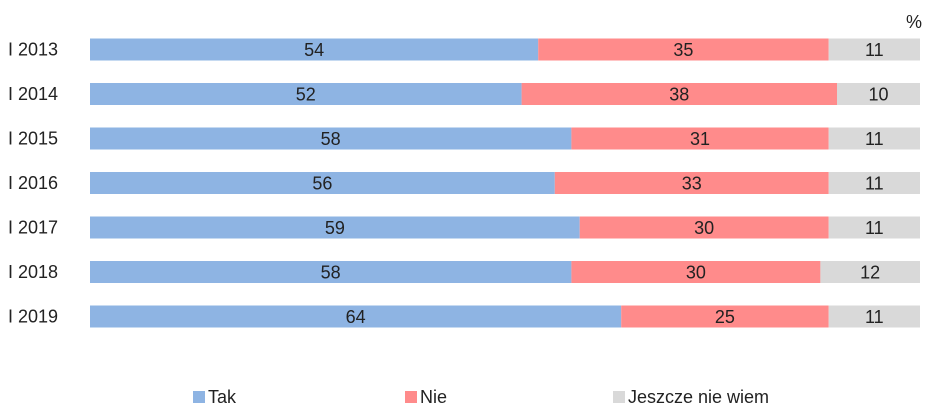 Image resolution: width=927 pixels, height=405 pixels. I want to click on data-label: 64, so click(356, 317).